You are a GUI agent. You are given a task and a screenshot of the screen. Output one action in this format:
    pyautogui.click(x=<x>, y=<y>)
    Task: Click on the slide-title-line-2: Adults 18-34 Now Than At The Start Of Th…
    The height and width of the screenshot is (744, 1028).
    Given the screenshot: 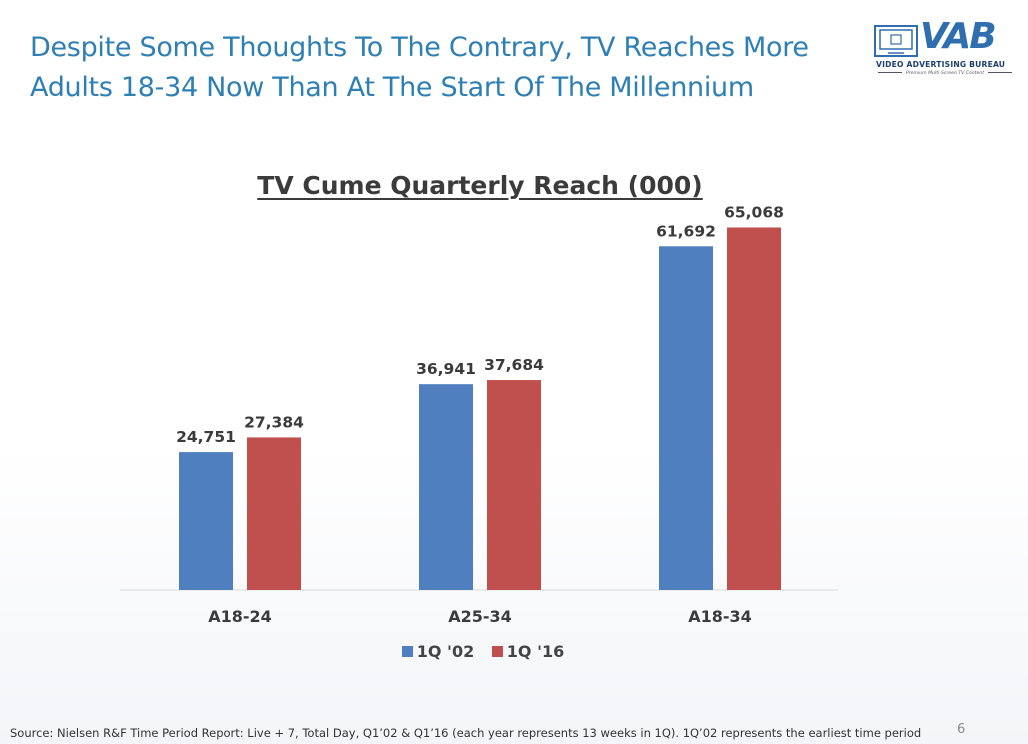 What is the action you would take?
    pyautogui.click(x=392, y=87)
    